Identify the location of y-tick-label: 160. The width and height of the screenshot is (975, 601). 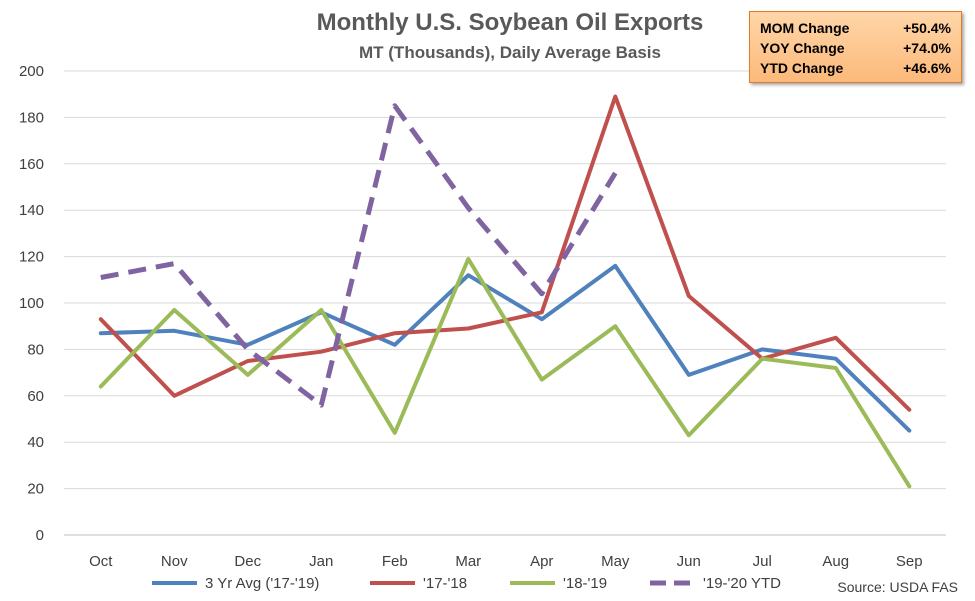
(31, 164).